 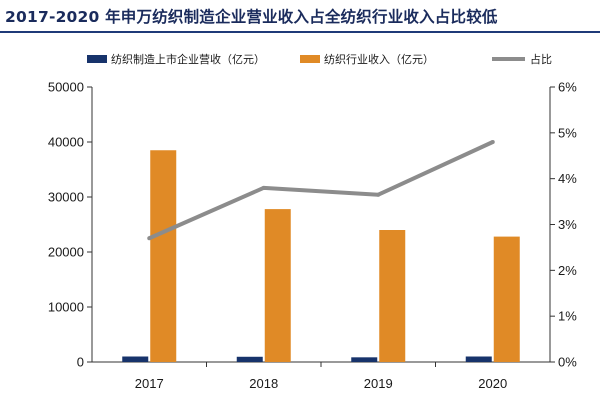 I want to click on x-tick-label: 2019, so click(x=378, y=383).